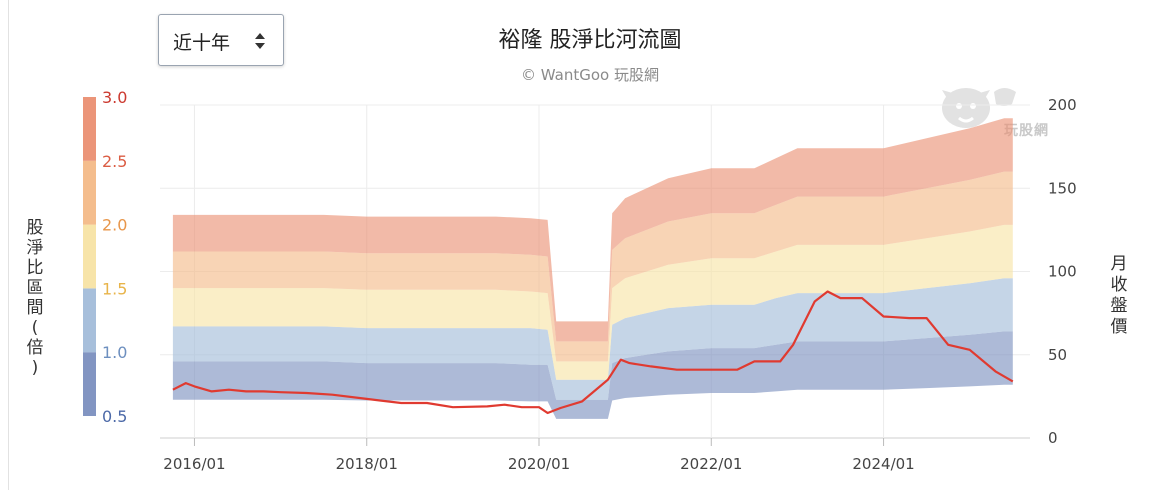  I want to click on wantgoo-logo-icon, so click(979, 108).